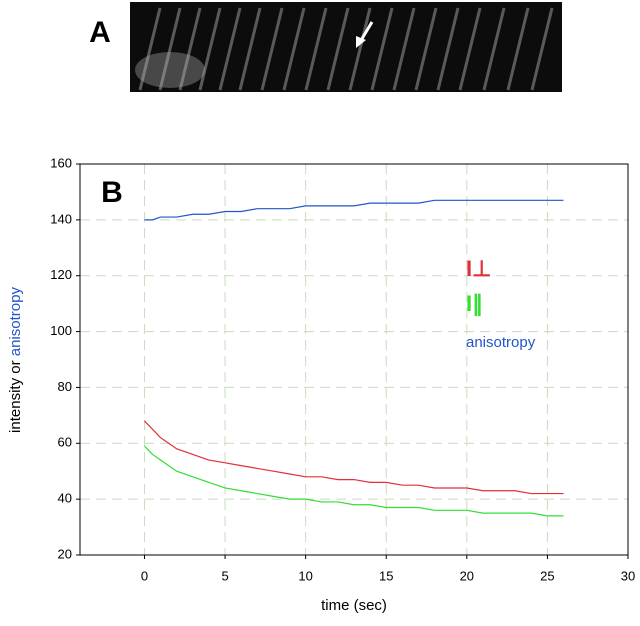  Describe the element at coordinates (65, 386) in the screenshot. I see `y-tick-label: 80` at that location.